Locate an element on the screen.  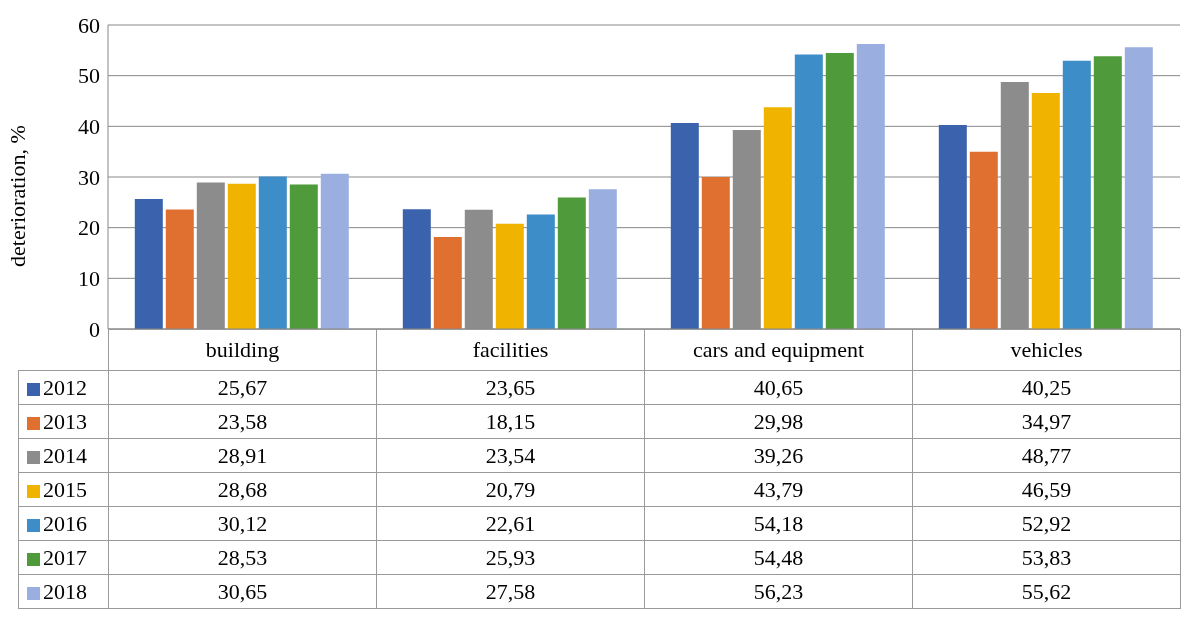
legend-label: 2016 is located at coordinates (65, 523).